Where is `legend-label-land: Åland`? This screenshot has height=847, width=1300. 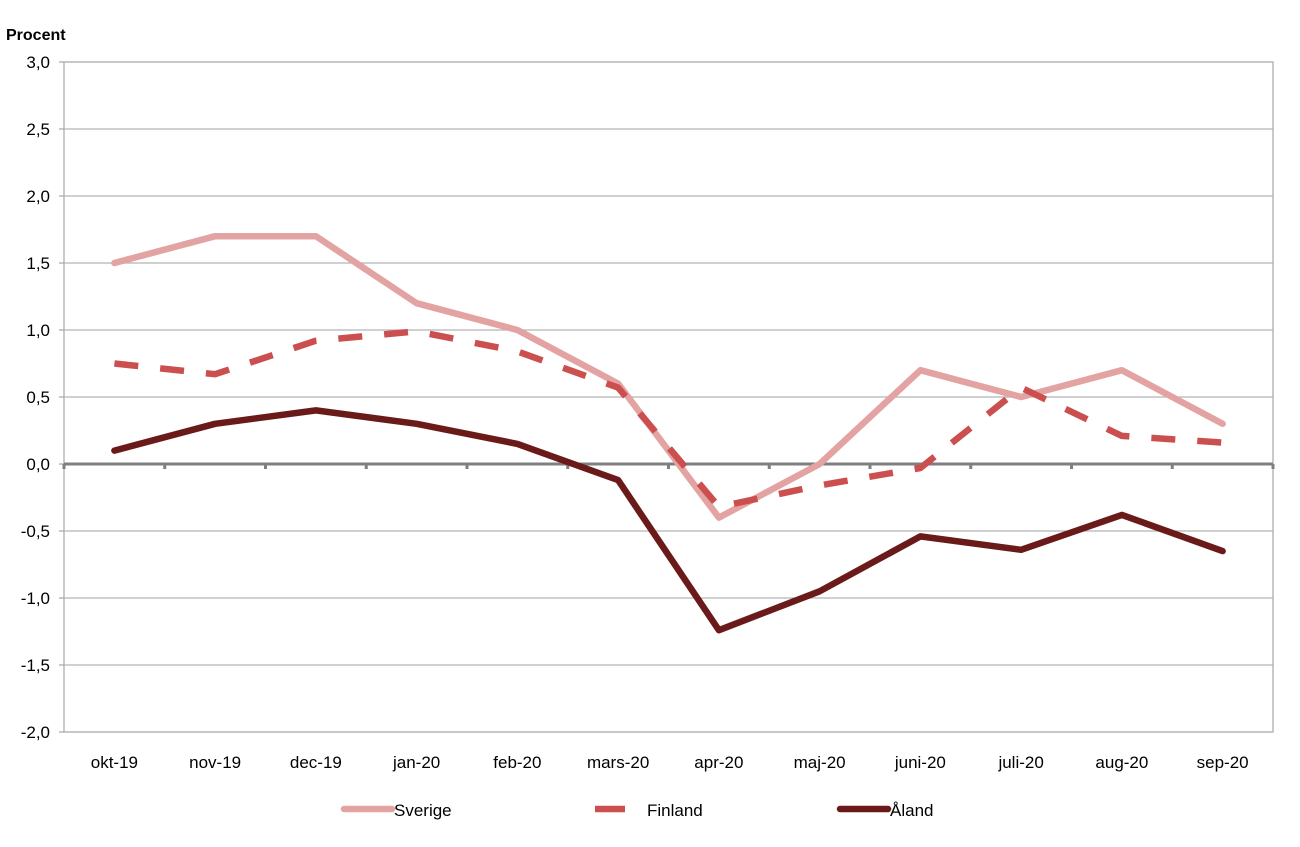
legend-label-land: Åland is located at coordinates (911, 810).